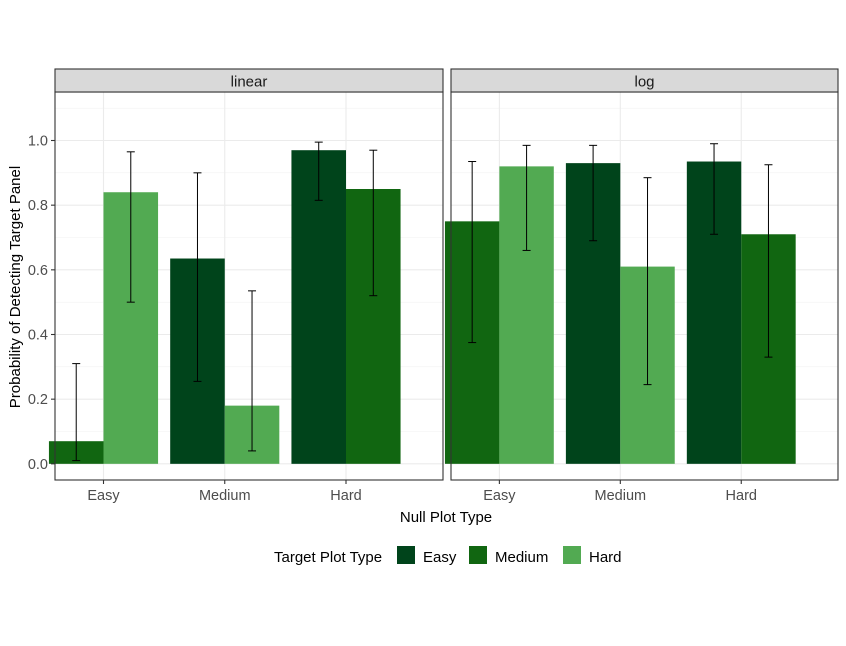  What do you see at coordinates (38, 400) in the screenshot?
I see `y-tick-label: 0.2` at bounding box center [38, 400].